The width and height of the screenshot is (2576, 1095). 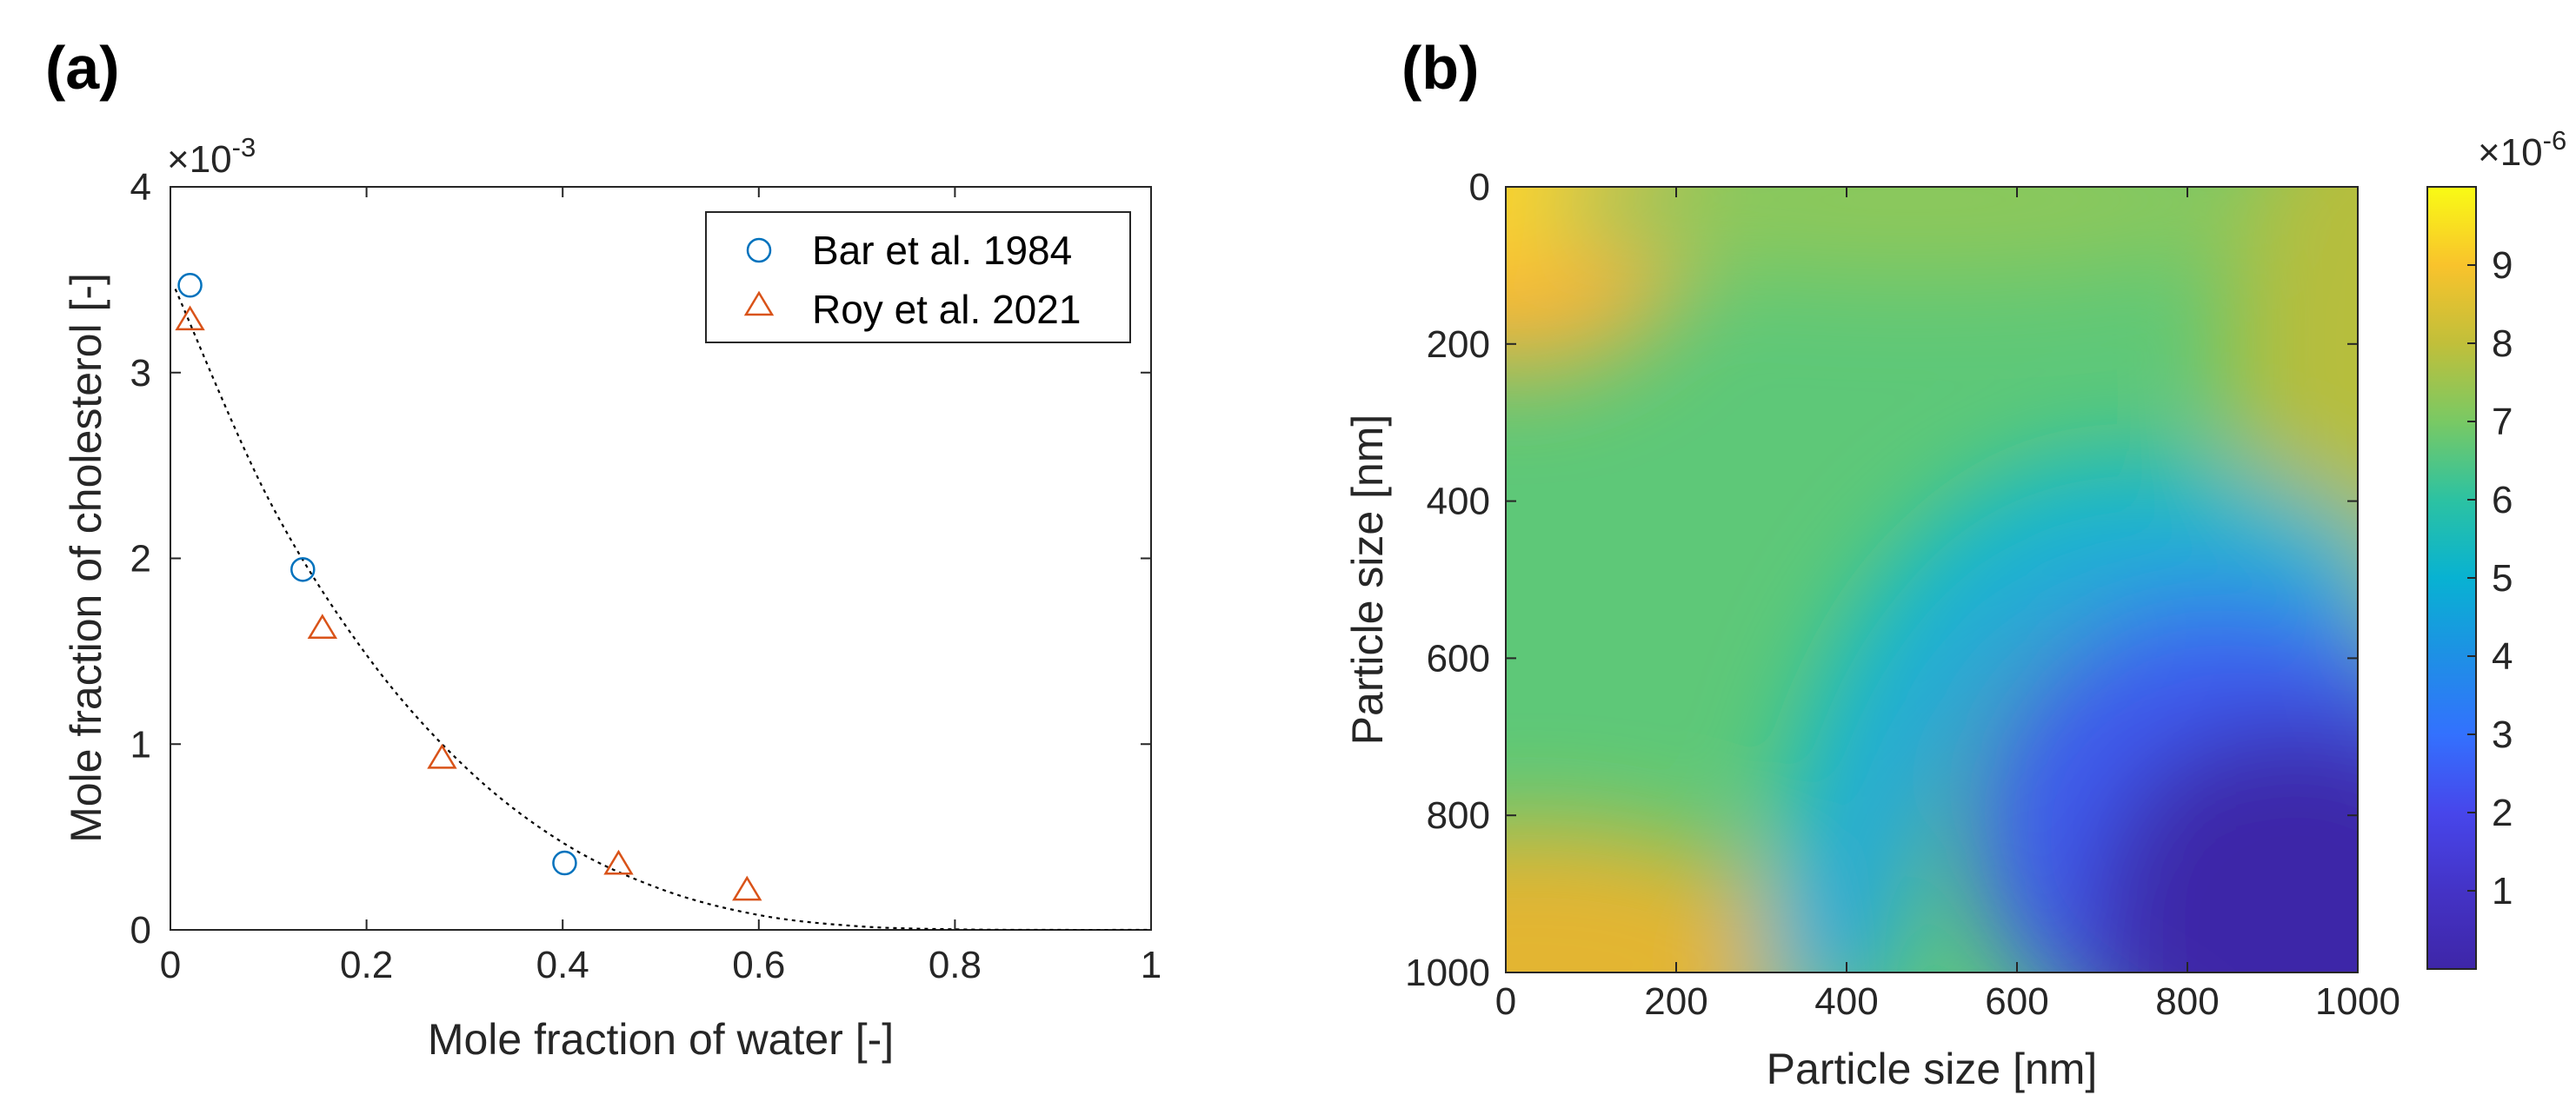 What do you see at coordinates (2502, 500) in the screenshot?
I see `colorbar-tick-label: 6` at bounding box center [2502, 500].